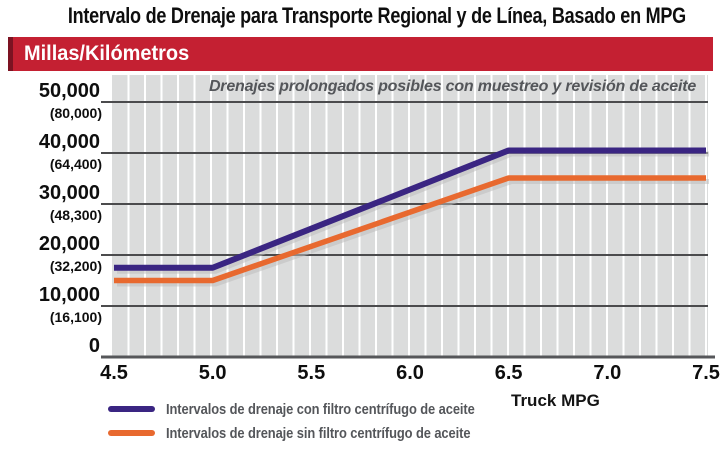 The image size is (721, 449). What do you see at coordinates (10, 54) in the screenshot?
I see `banner-left-edge` at bounding box center [10, 54].